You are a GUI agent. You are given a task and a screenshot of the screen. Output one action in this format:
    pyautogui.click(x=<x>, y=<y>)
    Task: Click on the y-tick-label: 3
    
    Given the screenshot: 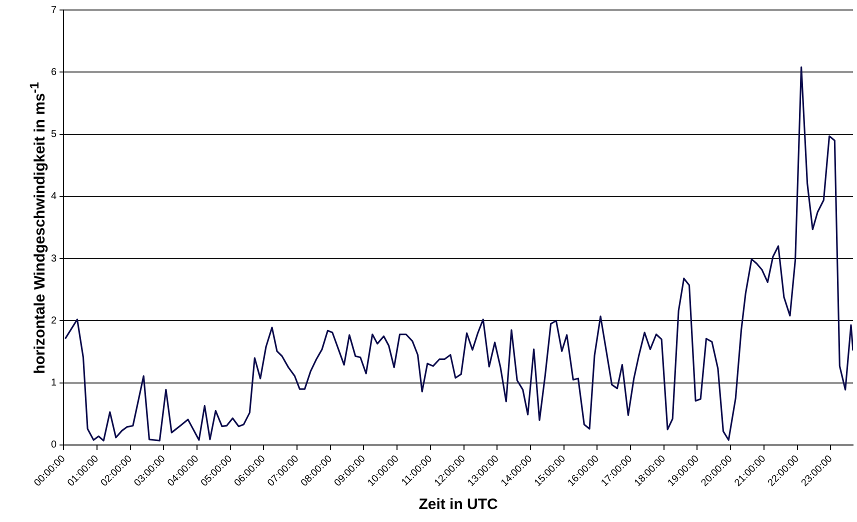 What is the action you would take?
    pyautogui.click(x=54, y=258)
    